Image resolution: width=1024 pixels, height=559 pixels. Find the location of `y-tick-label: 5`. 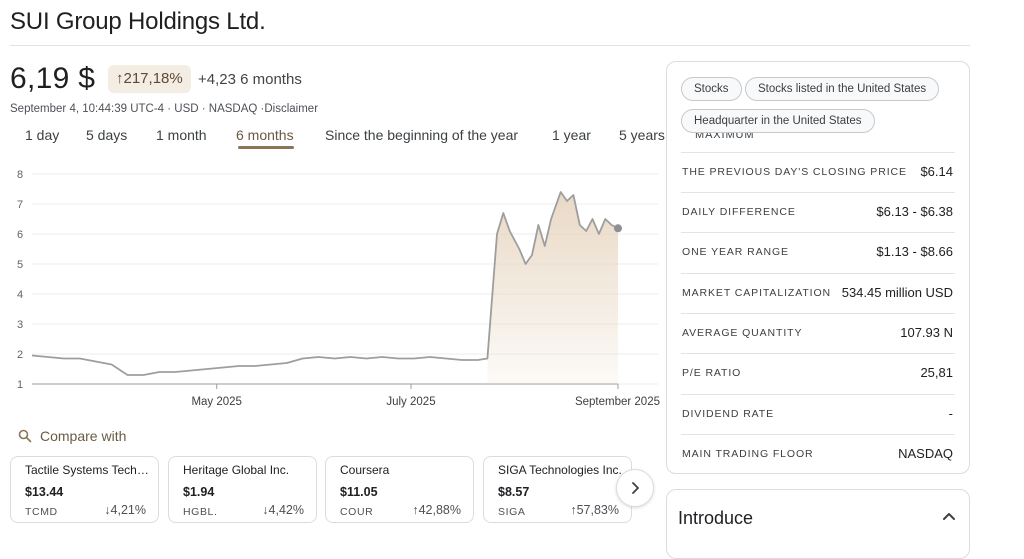

y-tick-label: 5 is located at coordinates (20, 265).